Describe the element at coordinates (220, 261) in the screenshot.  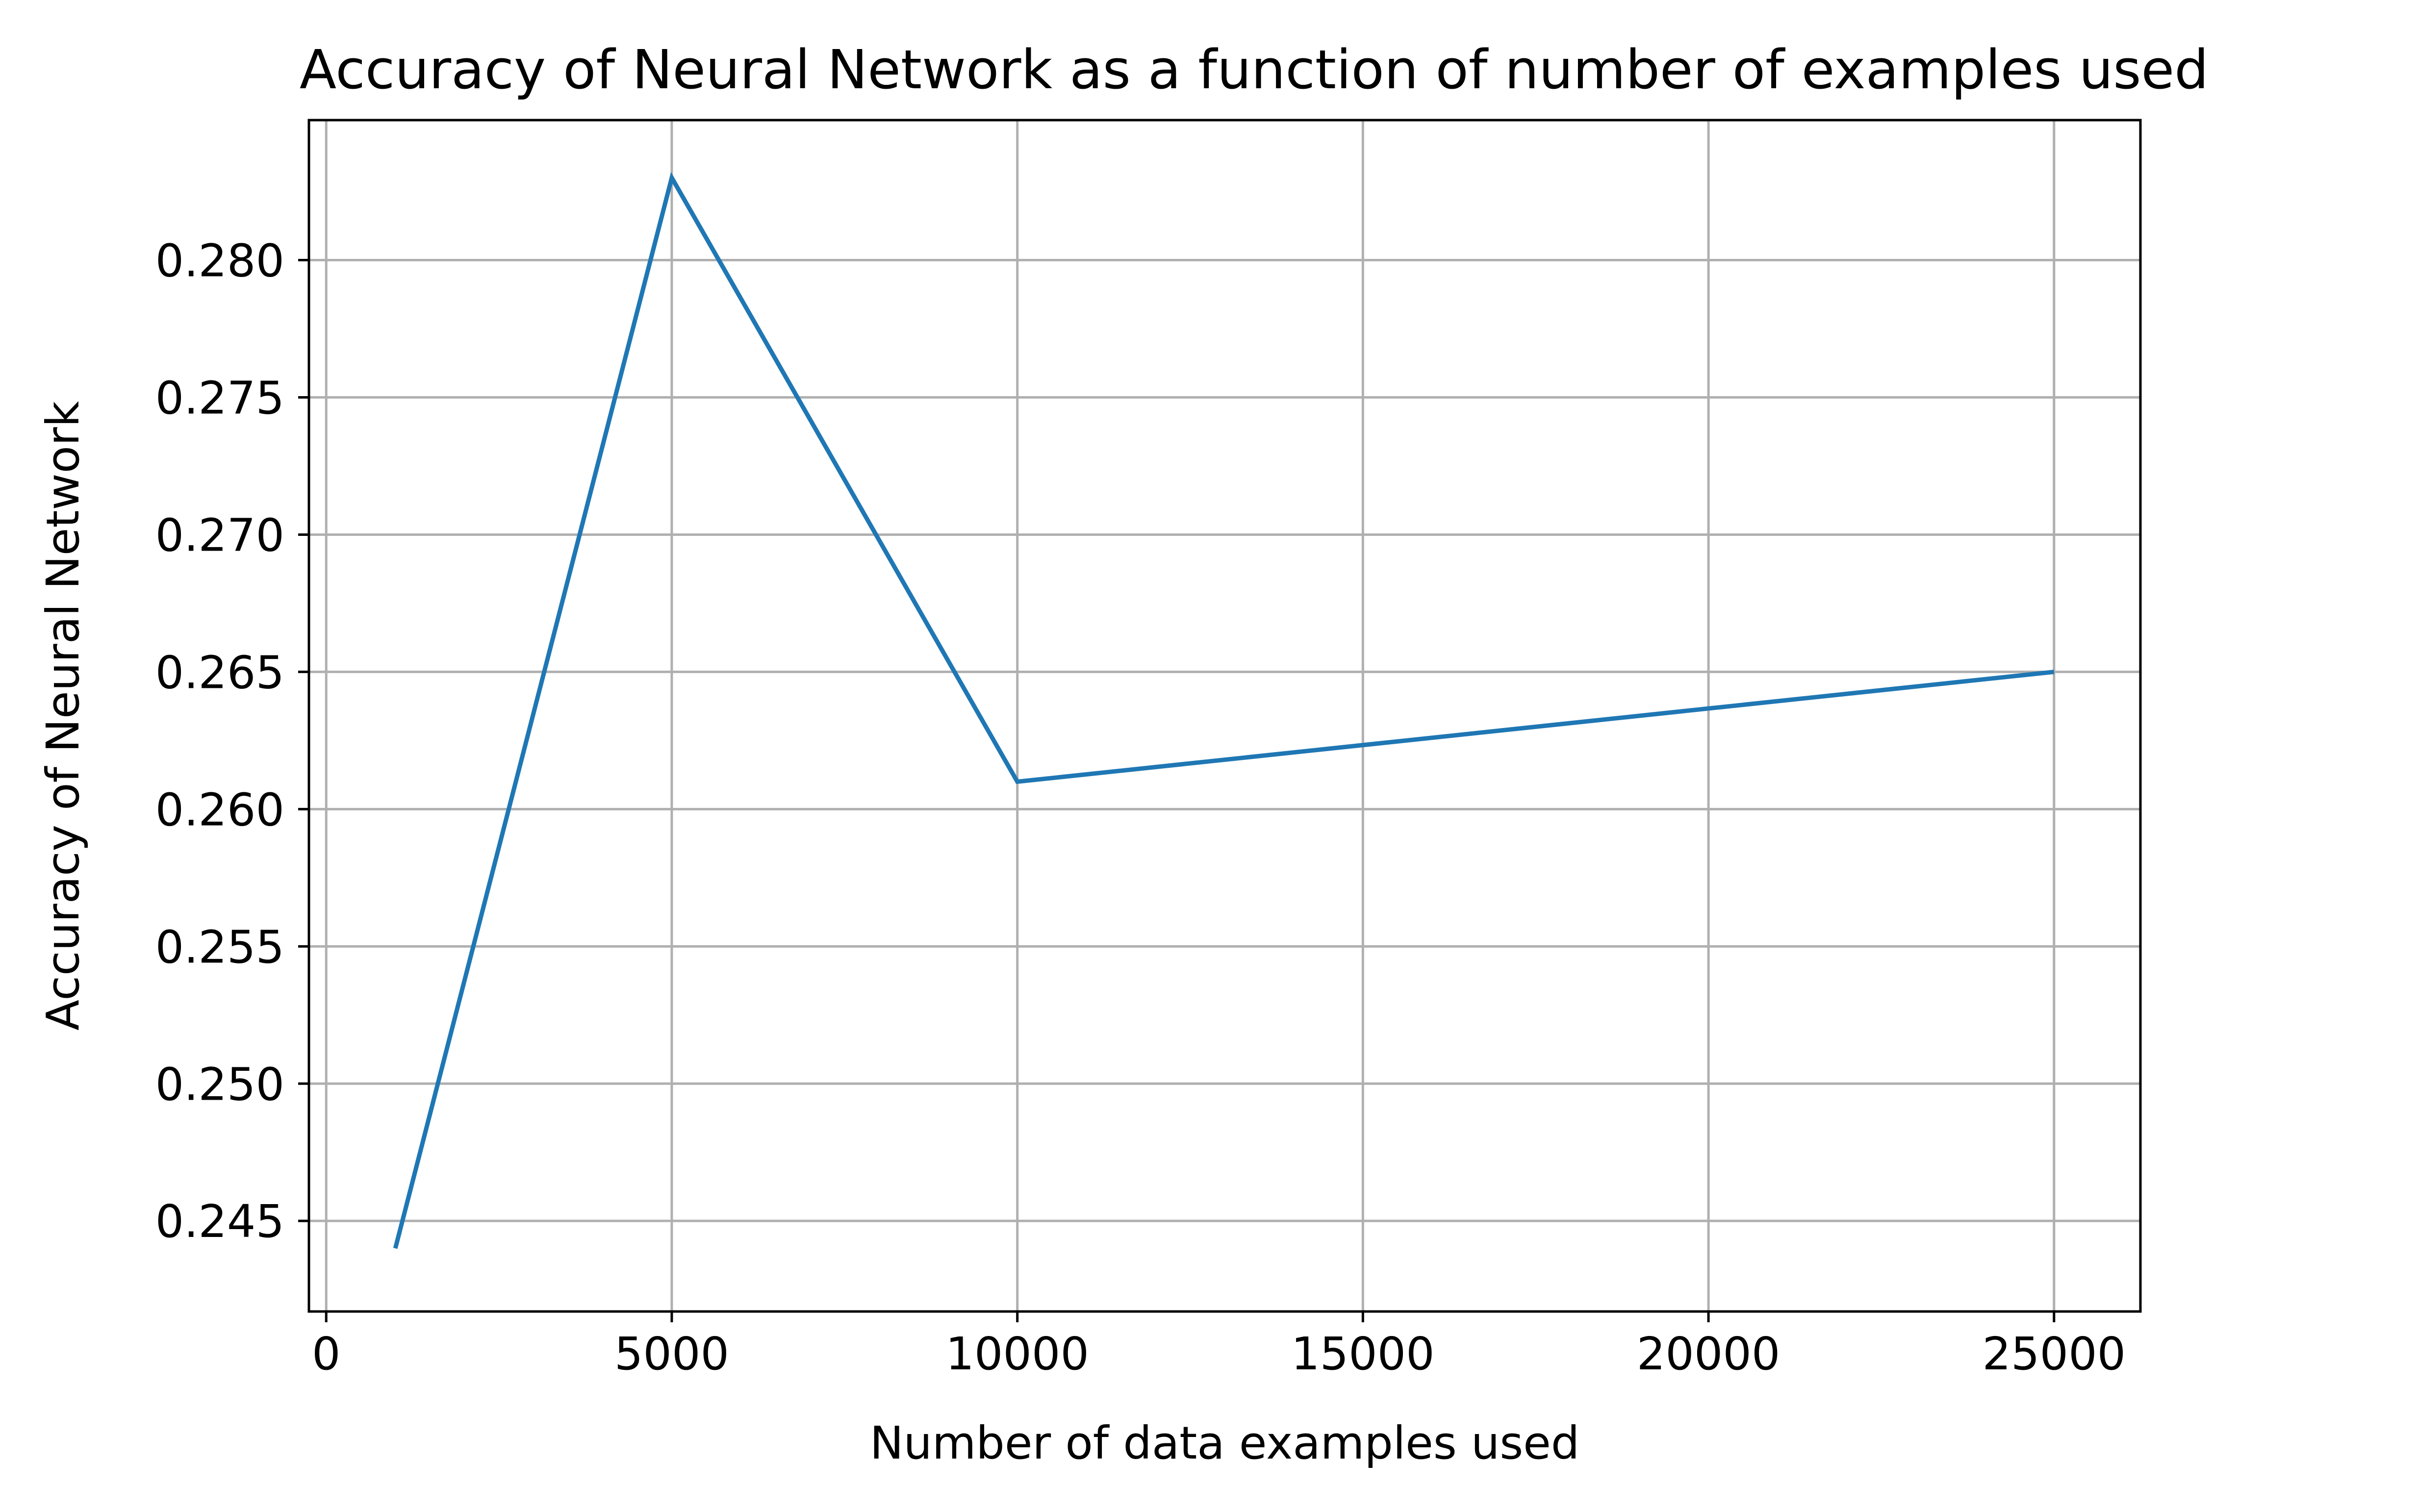
I see `y-tick-label: 0.280` at that location.